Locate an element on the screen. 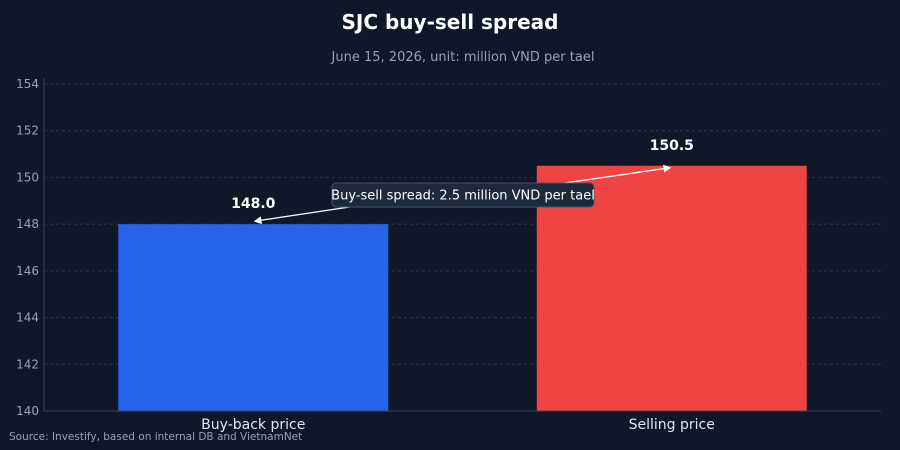 Image resolution: width=900 pixels, height=450 pixels. chart-title: SJC buy-sell spread is located at coordinates (450, 22).